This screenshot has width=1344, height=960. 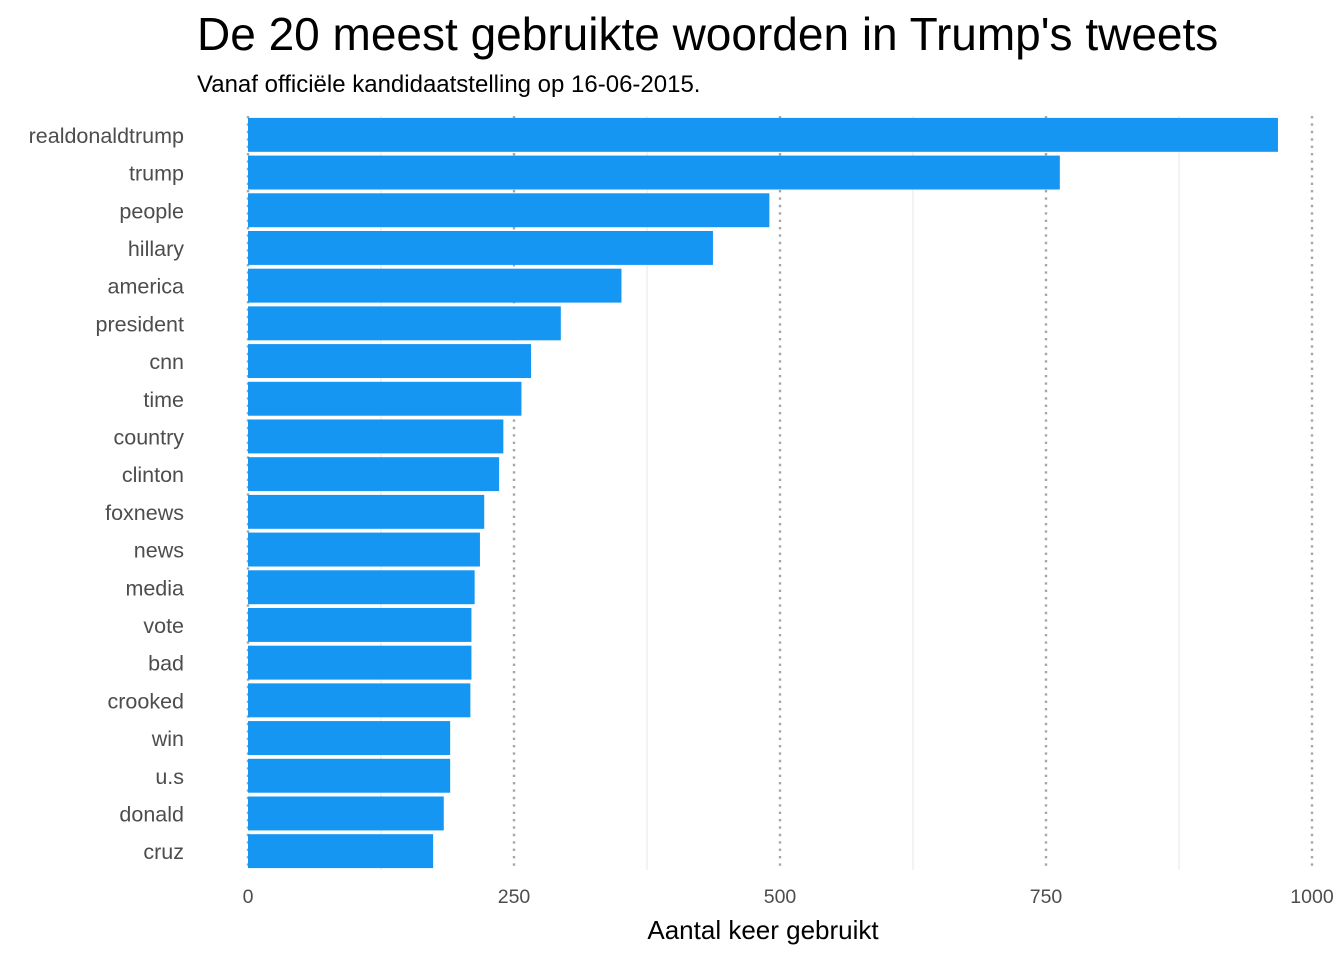 What do you see at coordinates (159, 551) in the screenshot?
I see `category-label: news` at bounding box center [159, 551].